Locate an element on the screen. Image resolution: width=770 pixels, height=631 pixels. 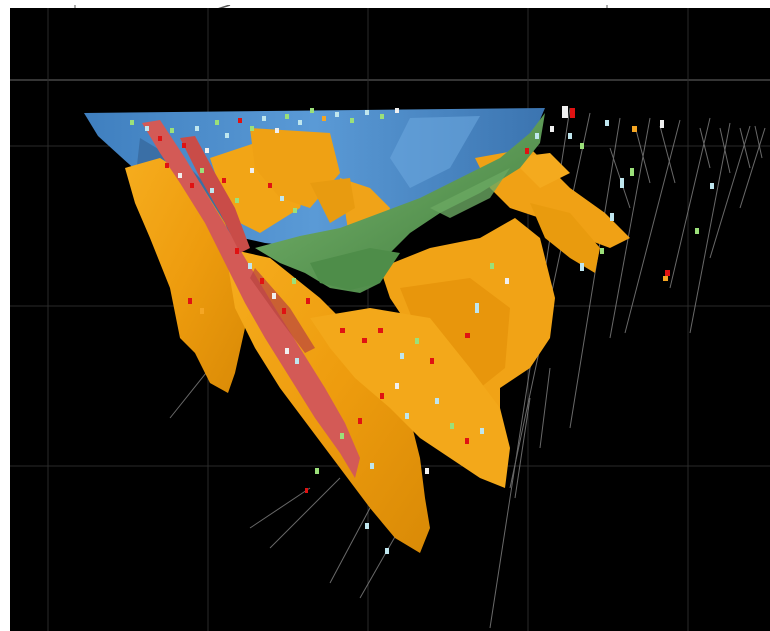
top-window-strip is located at coordinates (385, 7).